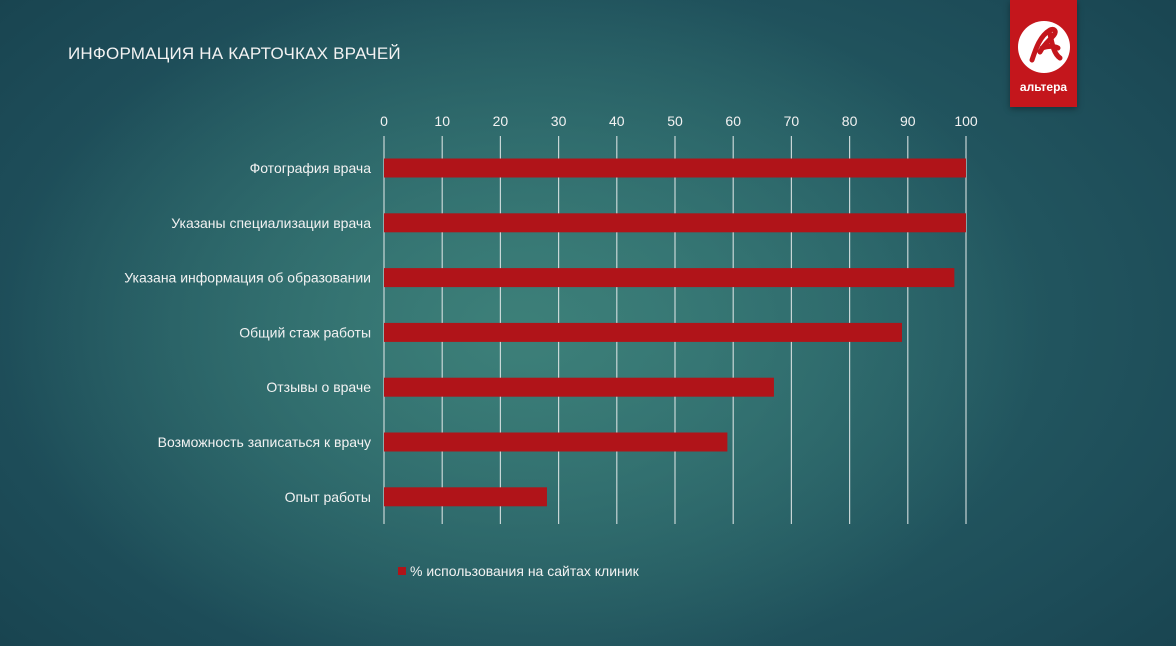  I want to click on x-tick-label: 40, so click(617, 121).